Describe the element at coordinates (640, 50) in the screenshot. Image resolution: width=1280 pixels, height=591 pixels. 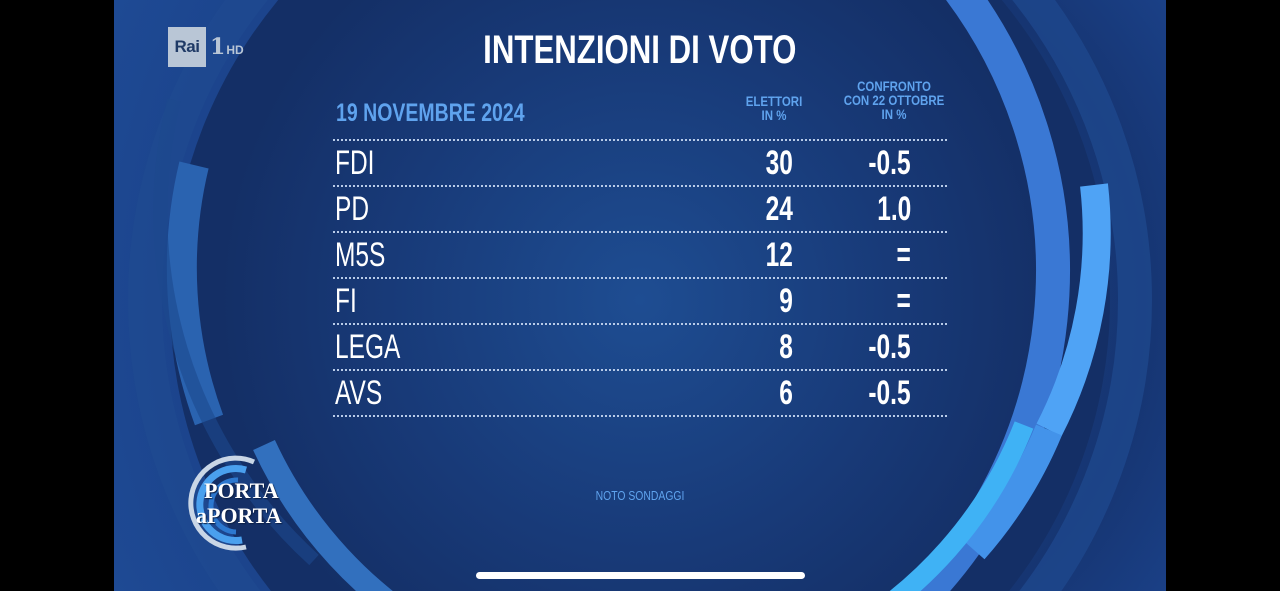
I see `graphic-title: INTENZIONI DI VOTO` at that location.